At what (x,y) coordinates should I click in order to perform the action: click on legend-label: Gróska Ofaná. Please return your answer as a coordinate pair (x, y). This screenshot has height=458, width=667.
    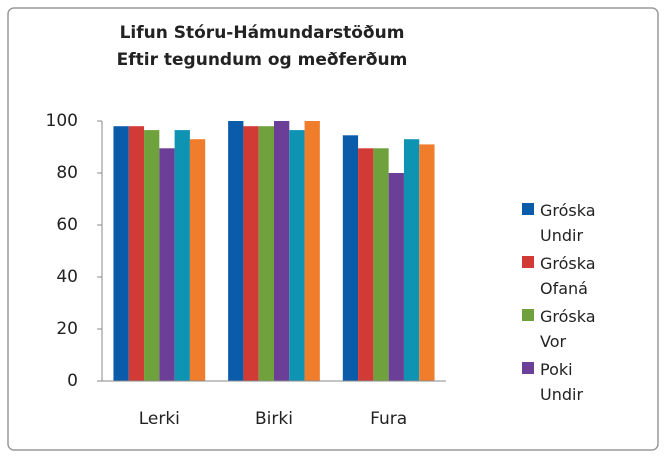
    Looking at the image, I should click on (568, 276).